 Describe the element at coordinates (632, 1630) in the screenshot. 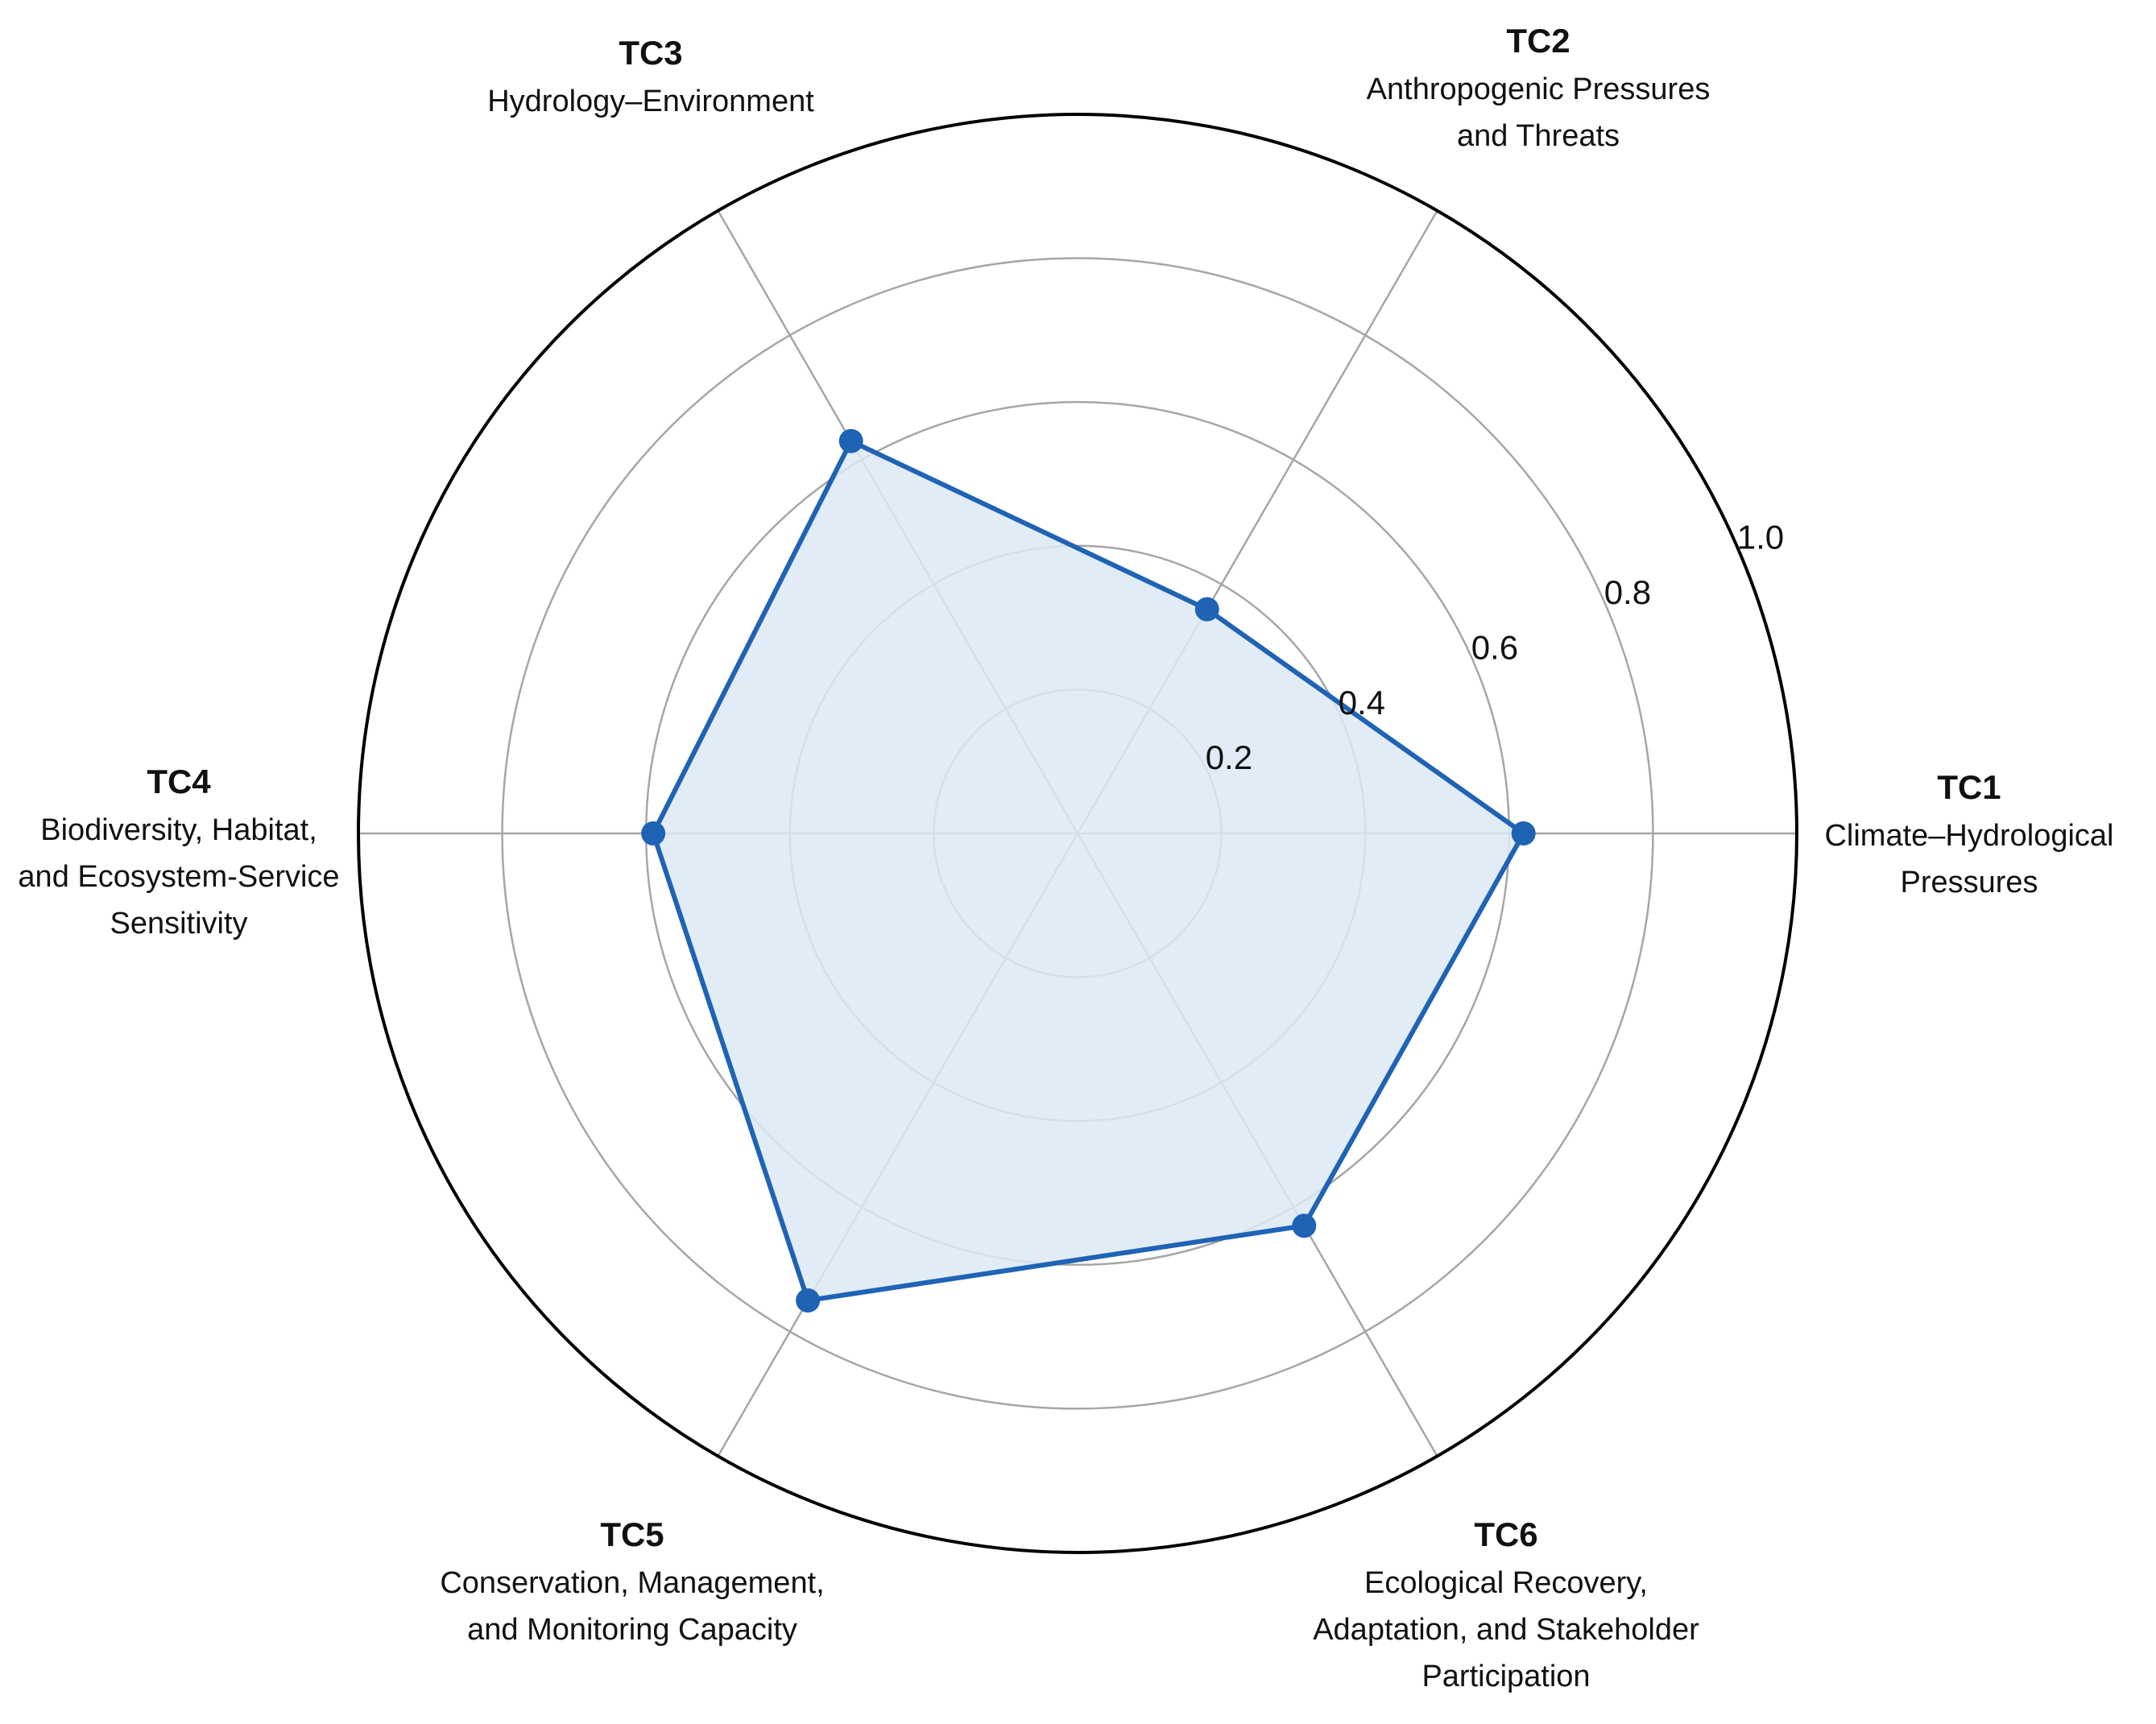

I see `axis-label-tc5-line-2: and Monitoring Capacity` at that location.